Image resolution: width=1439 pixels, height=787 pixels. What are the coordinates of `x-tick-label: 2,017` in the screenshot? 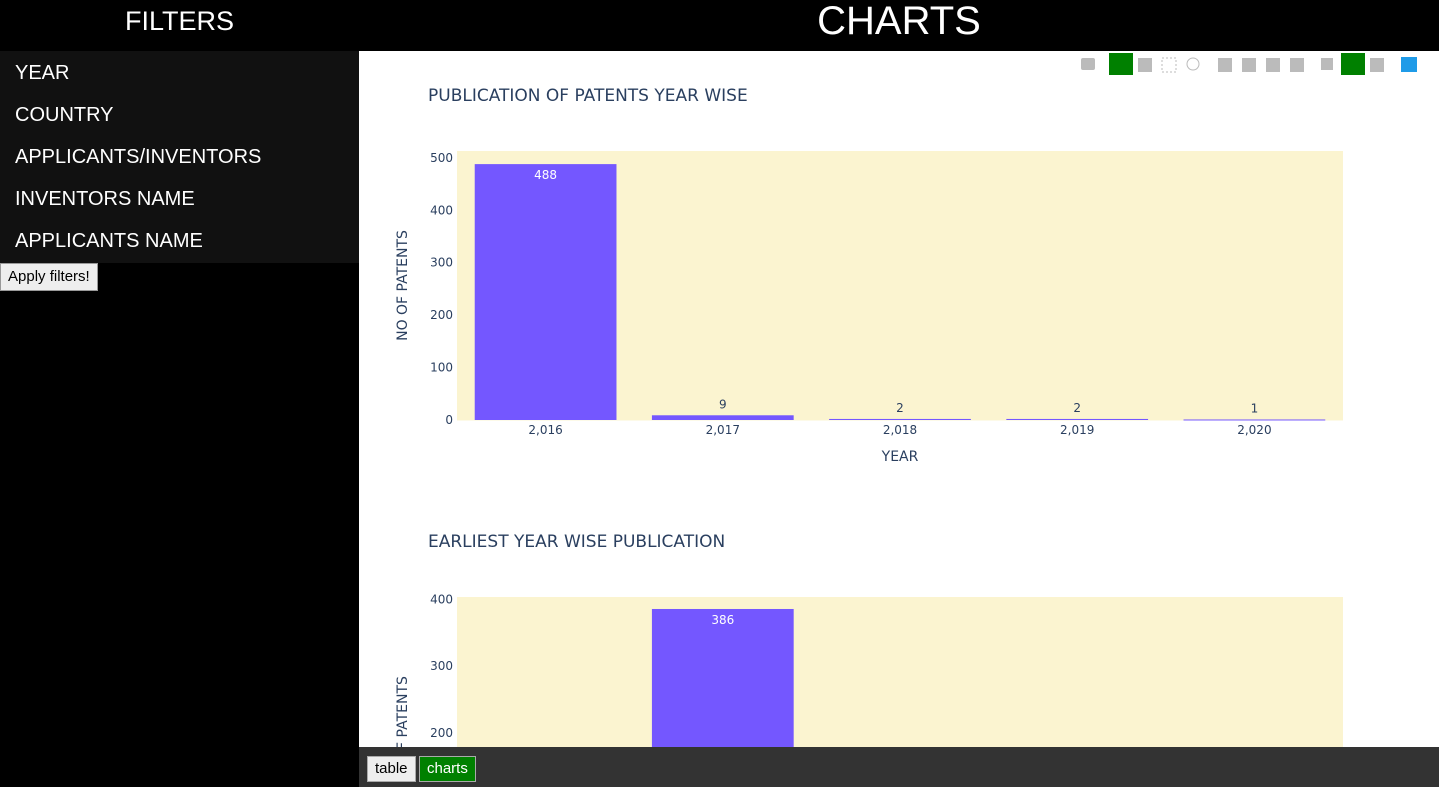 It's located at (723, 430).